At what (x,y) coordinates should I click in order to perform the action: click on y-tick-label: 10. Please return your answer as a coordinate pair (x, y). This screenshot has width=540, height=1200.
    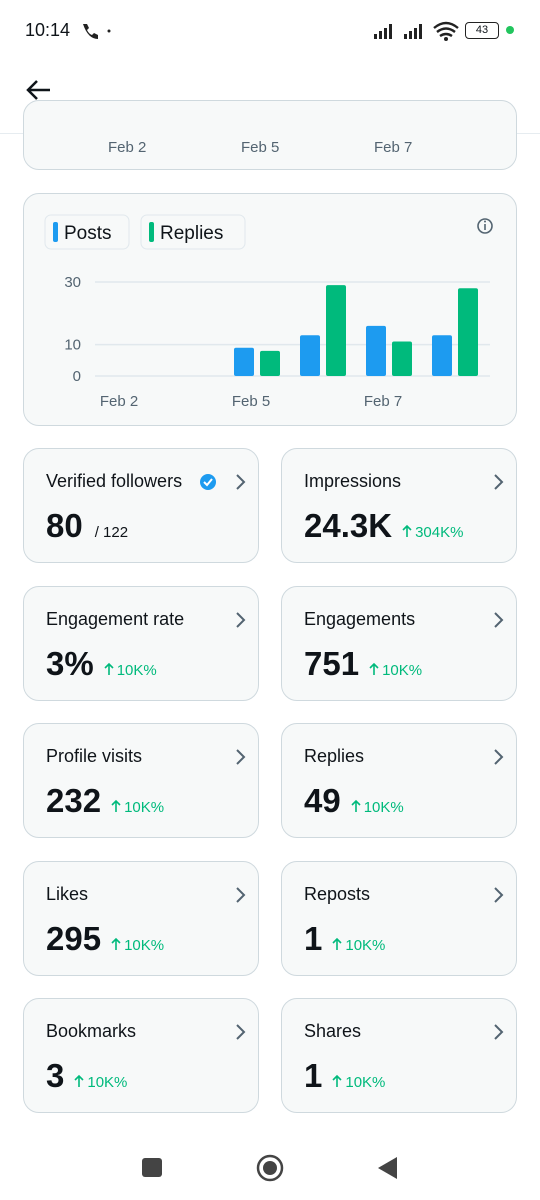
    Looking at the image, I should click on (72, 345).